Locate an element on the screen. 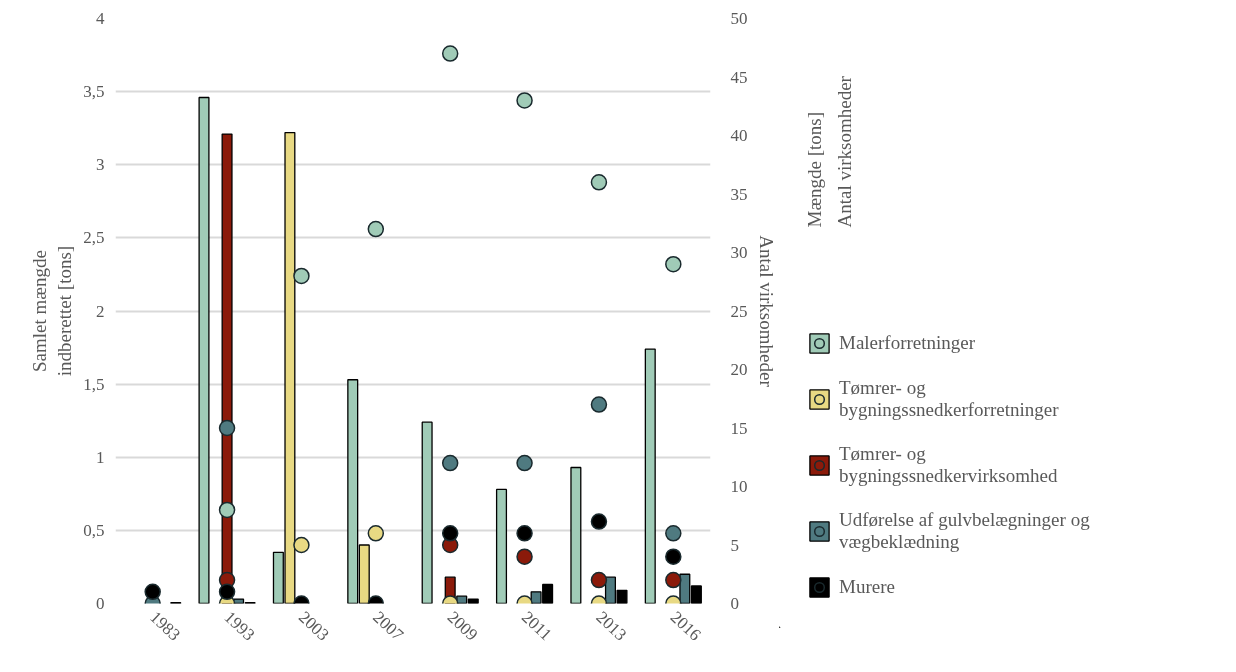  y-tick-label: 0,5 is located at coordinates (94, 530).